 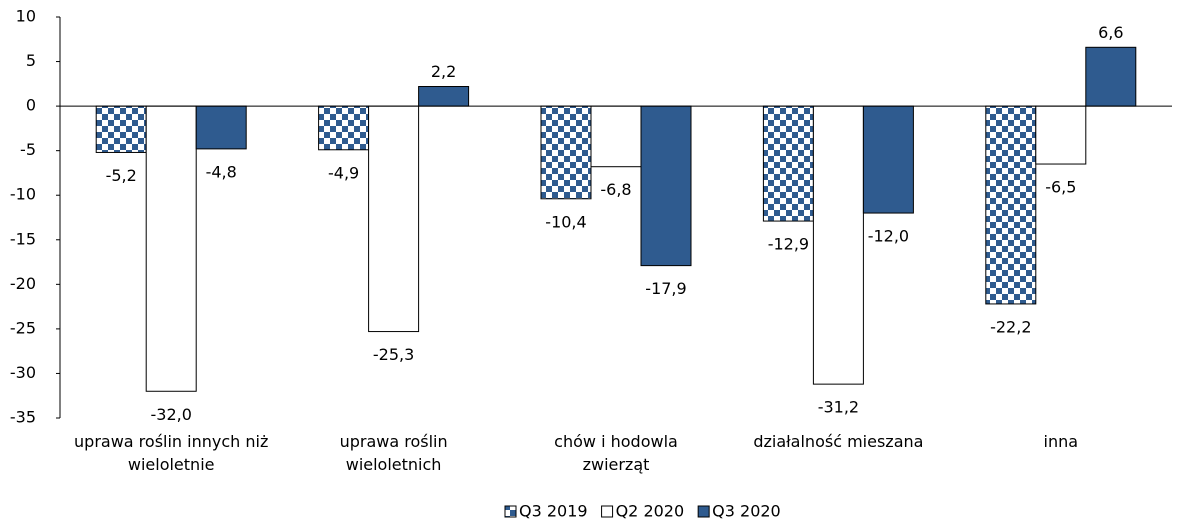 What do you see at coordinates (23, 417) in the screenshot?
I see `y-tick-label: -35` at bounding box center [23, 417].